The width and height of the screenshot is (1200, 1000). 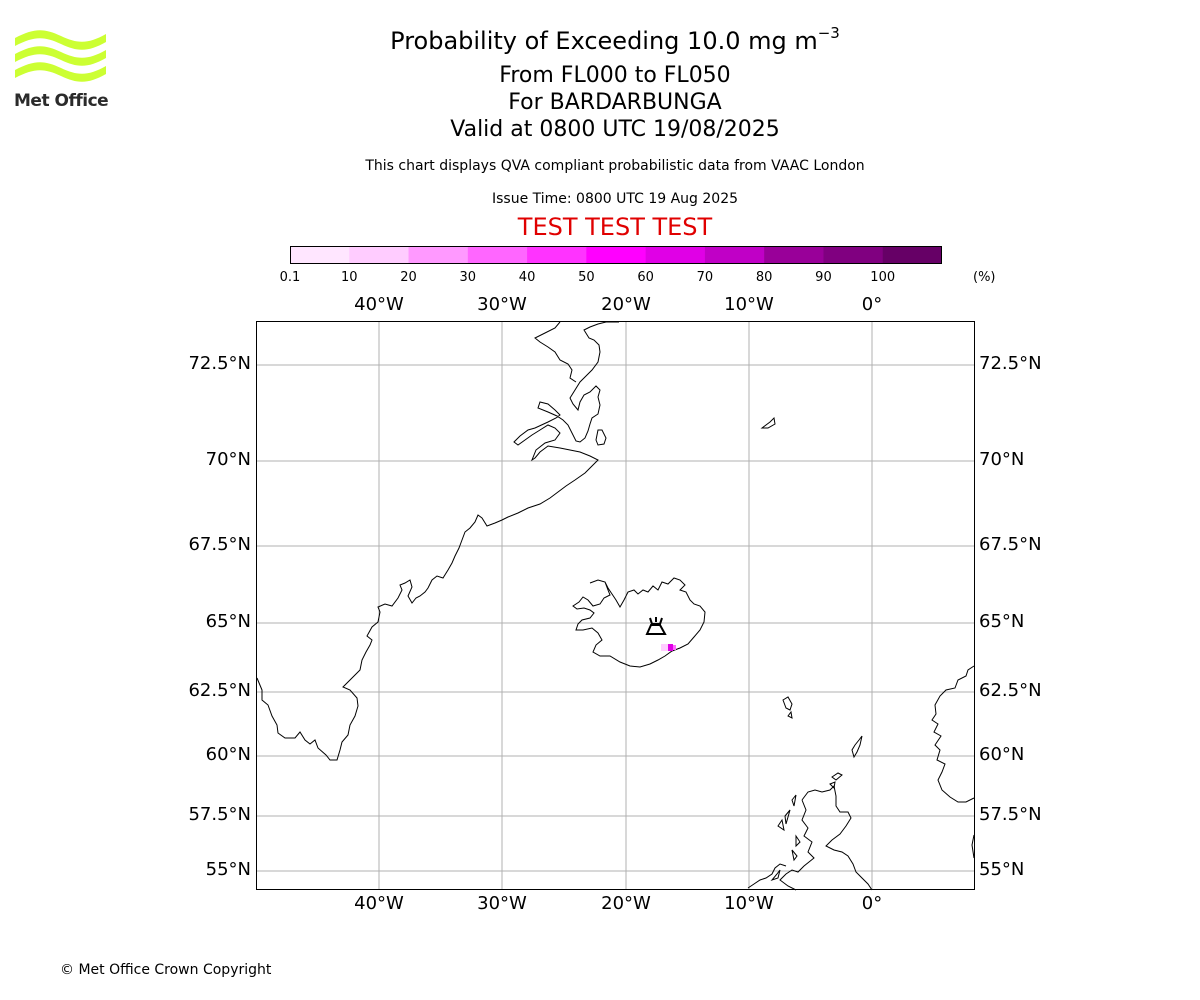 What do you see at coordinates (953, 734) in the screenshot?
I see `coastline-norway` at bounding box center [953, 734].